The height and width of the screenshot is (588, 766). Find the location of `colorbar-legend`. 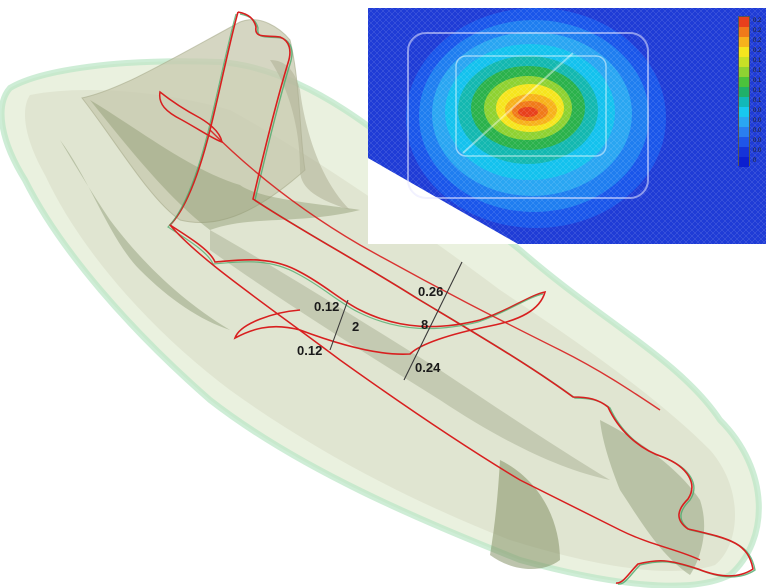

colorbar-legend is located at coordinates (744, 91).